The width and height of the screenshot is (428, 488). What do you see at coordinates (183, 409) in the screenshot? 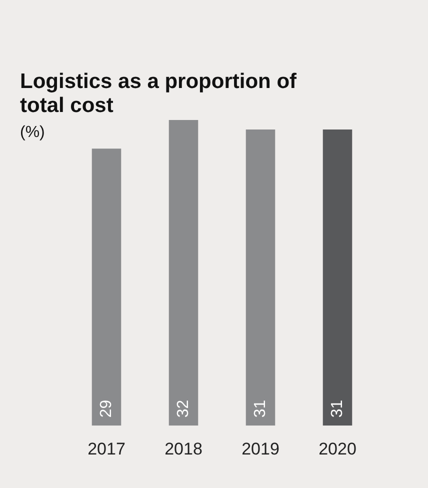
I see `data-label: 32` at bounding box center [183, 409].